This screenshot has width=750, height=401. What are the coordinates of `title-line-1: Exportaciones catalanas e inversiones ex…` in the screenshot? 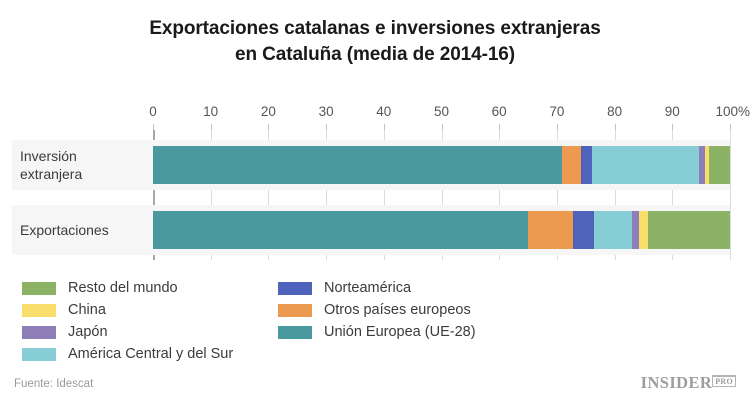 It's located at (375, 28).